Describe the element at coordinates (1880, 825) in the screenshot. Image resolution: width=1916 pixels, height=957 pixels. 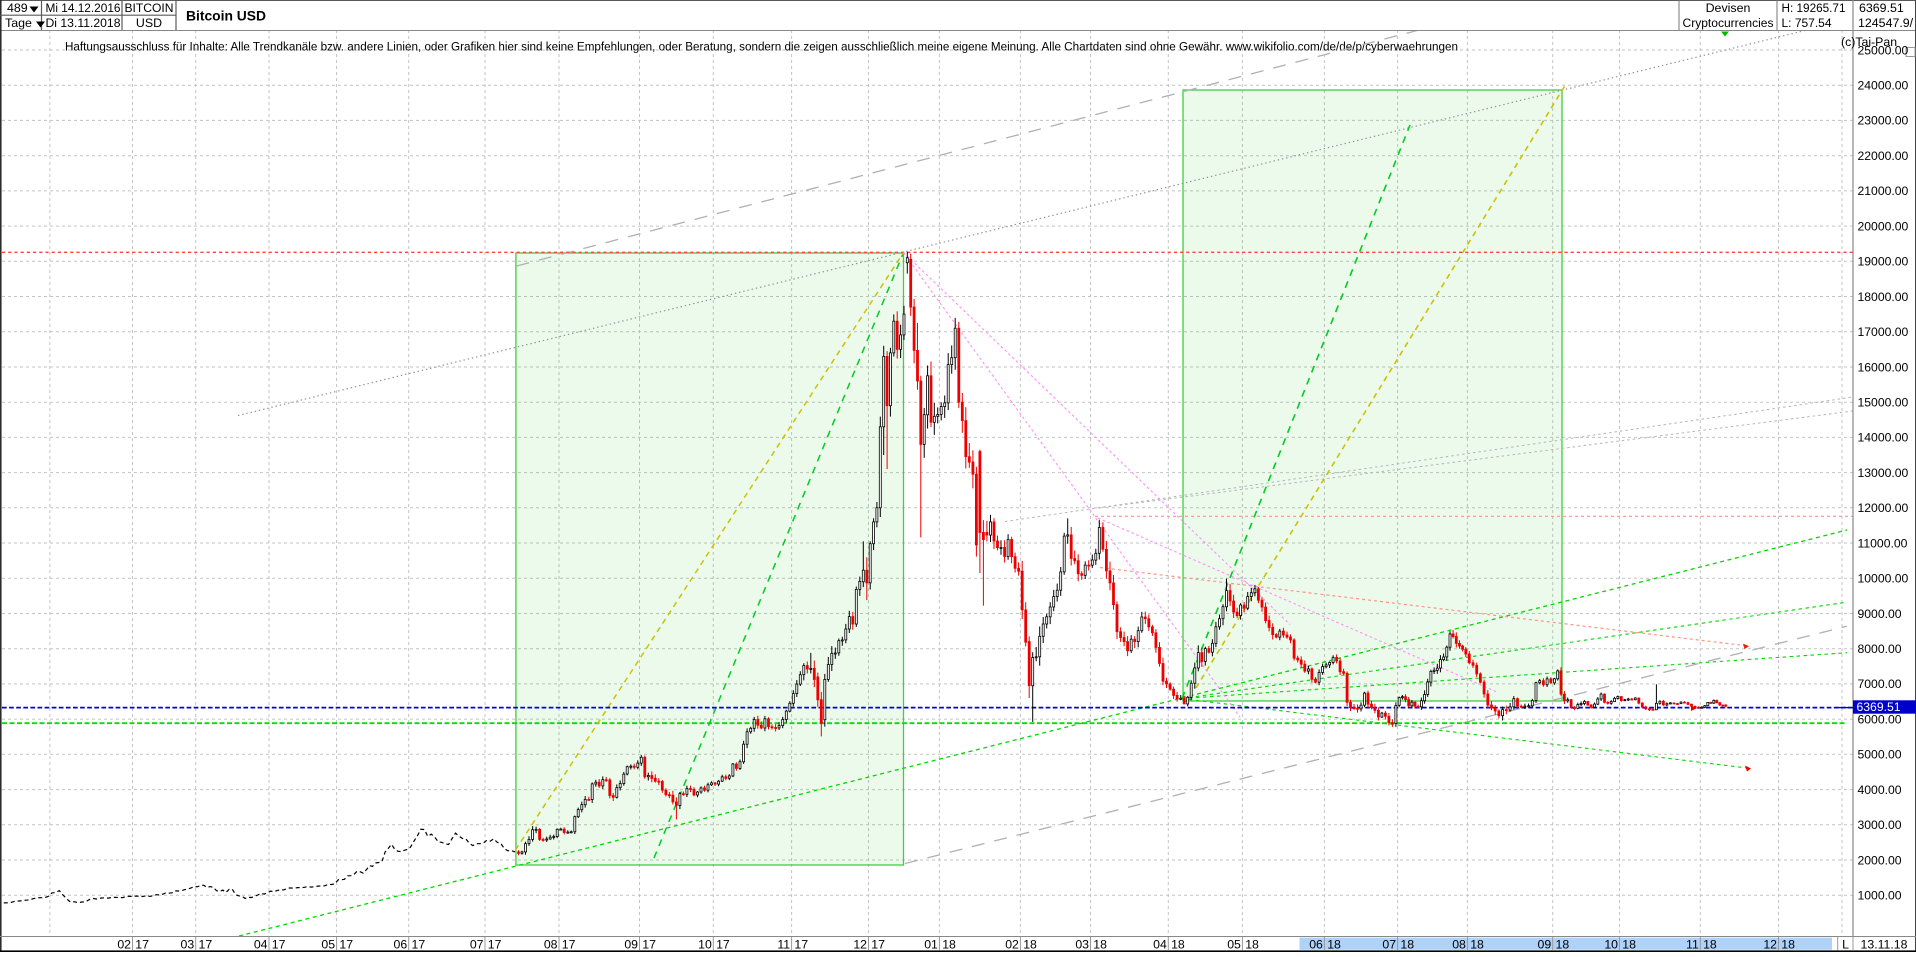
I see `svg-text: 3000.00` at that location.